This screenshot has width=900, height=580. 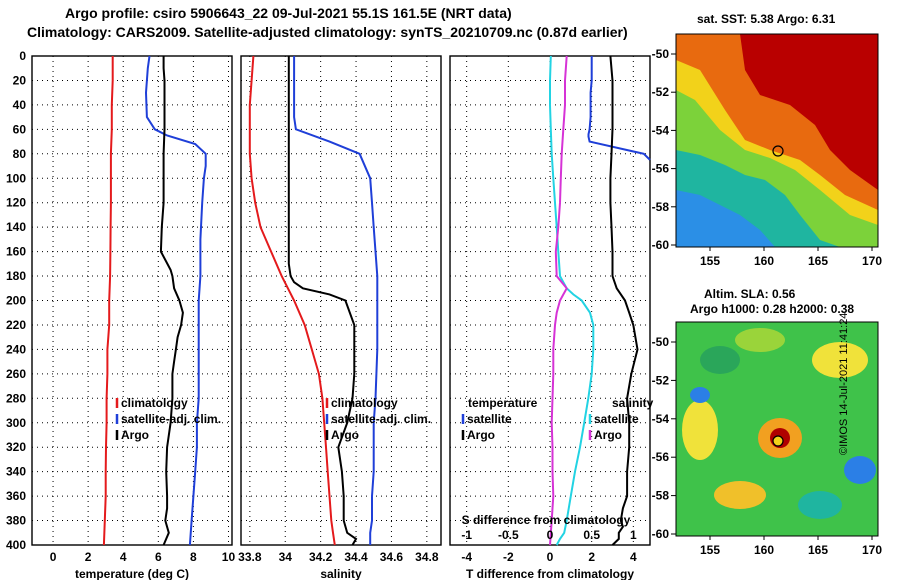 What do you see at coordinates (20, 105) in the screenshot?
I see `y-tick-label: 40` at bounding box center [20, 105].